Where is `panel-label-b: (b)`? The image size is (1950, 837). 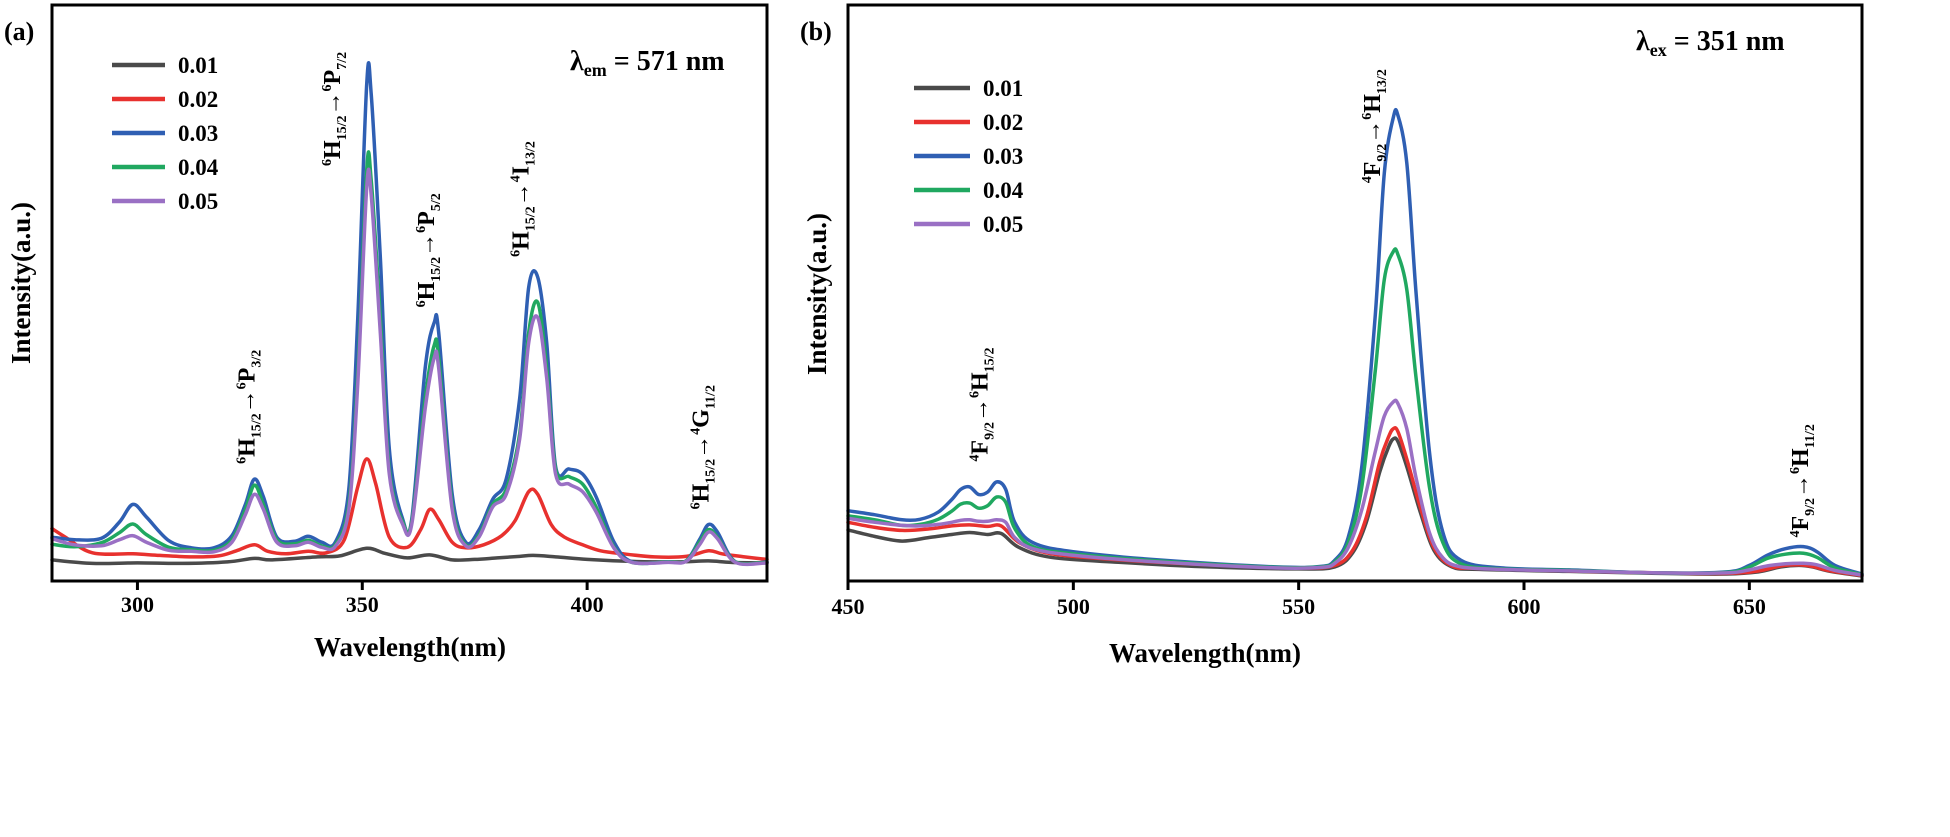
panel-label-b: (b) is located at coordinates (816, 31).